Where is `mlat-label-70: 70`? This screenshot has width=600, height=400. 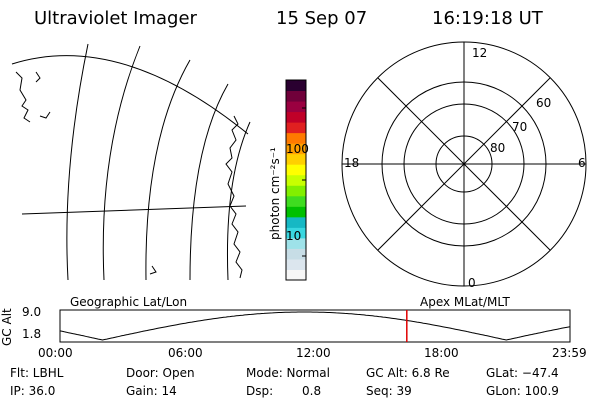
mlat-label-70: 70 is located at coordinates (520, 127).